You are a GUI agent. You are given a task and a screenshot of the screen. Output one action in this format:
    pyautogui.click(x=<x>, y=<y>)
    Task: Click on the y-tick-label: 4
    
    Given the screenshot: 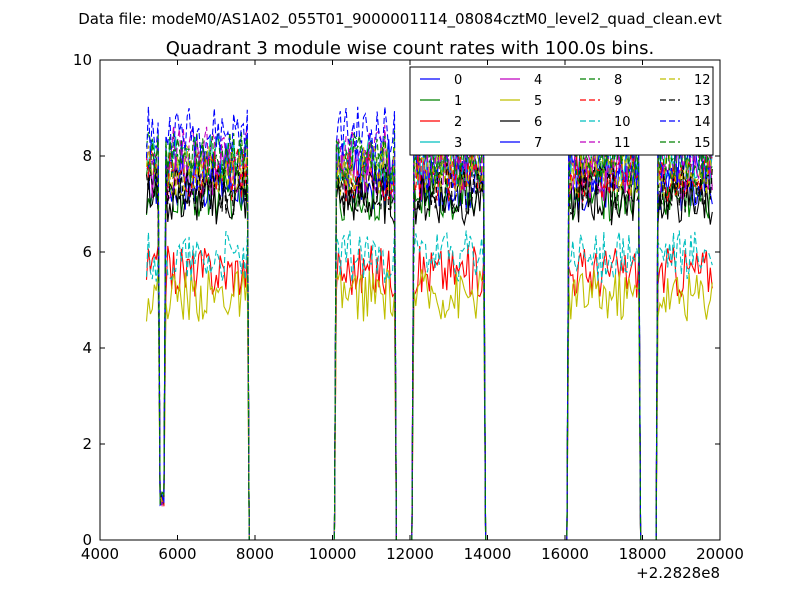 What is the action you would take?
    pyautogui.click(x=87, y=348)
    